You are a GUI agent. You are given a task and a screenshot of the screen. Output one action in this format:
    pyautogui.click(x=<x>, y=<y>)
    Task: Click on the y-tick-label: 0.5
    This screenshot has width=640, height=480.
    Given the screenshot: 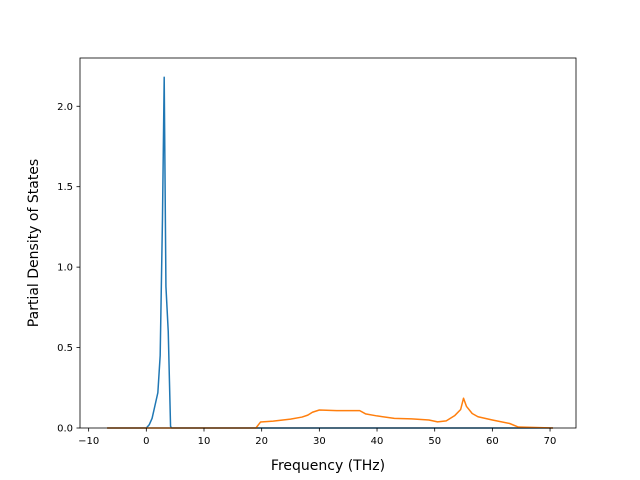 What is the action you would take?
    pyautogui.click(x=65, y=348)
    